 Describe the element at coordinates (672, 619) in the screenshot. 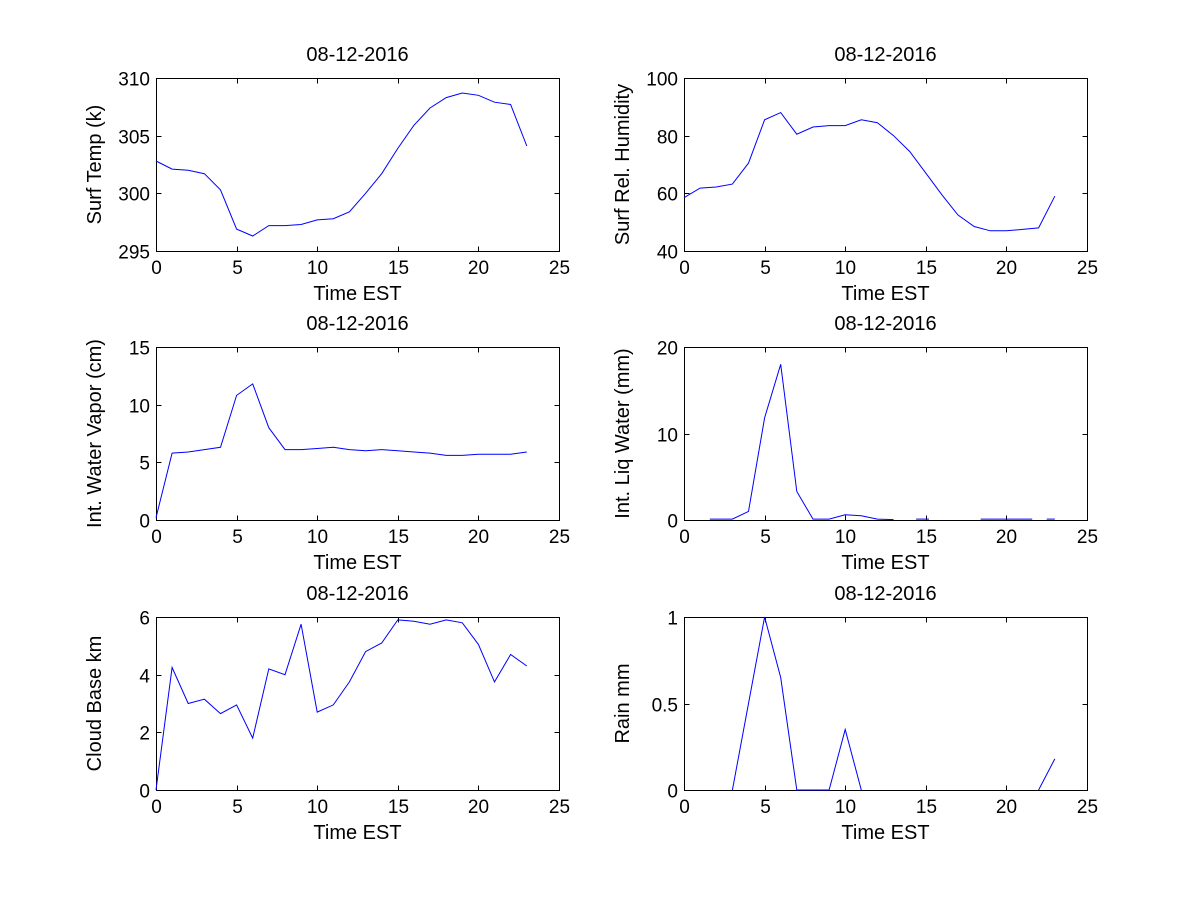

I see `y-tick-label: 1` at that location.